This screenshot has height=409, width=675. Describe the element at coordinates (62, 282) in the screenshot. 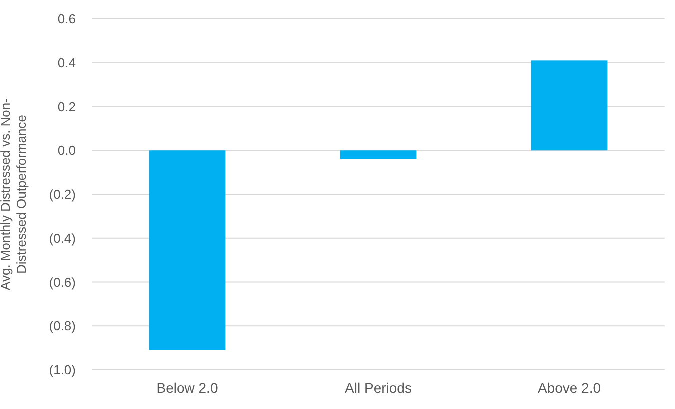

I see `y-tick-label: (0.6)` at that location.